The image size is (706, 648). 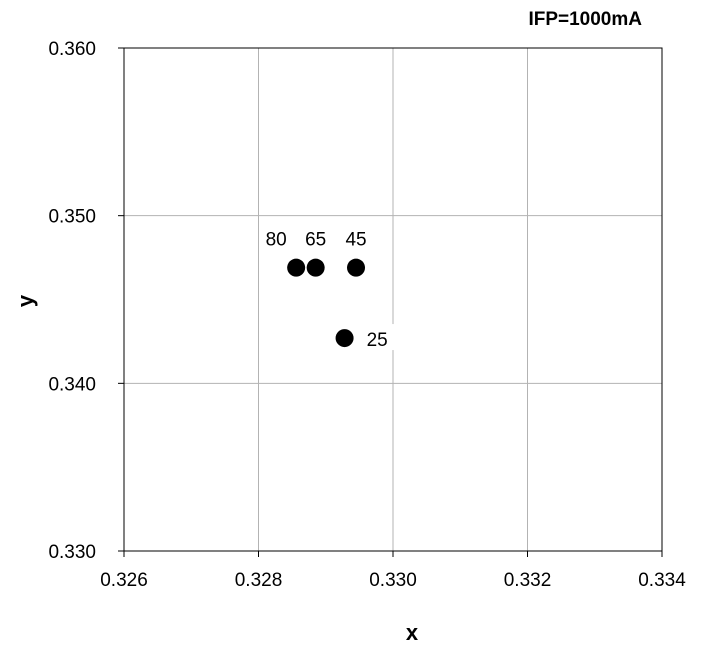 I want to click on x-axis-ticks: 0.326 0.328 0.330 0.332 0.334, so click(x=393, y=571).